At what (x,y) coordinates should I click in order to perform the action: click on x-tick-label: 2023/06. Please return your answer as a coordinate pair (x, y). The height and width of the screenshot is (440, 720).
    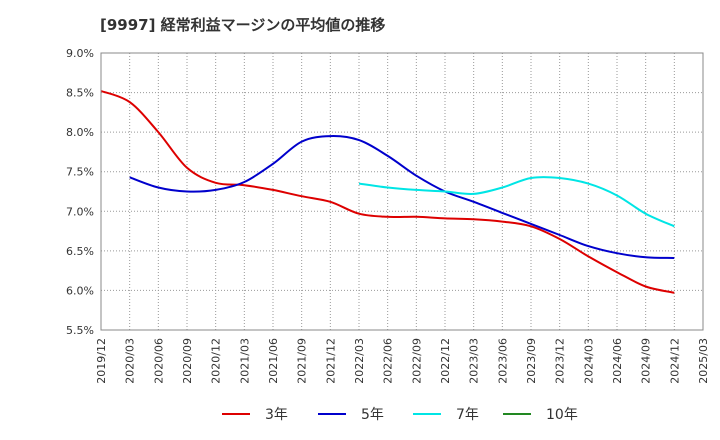
    Looking at the image, I should click on (502, 361).